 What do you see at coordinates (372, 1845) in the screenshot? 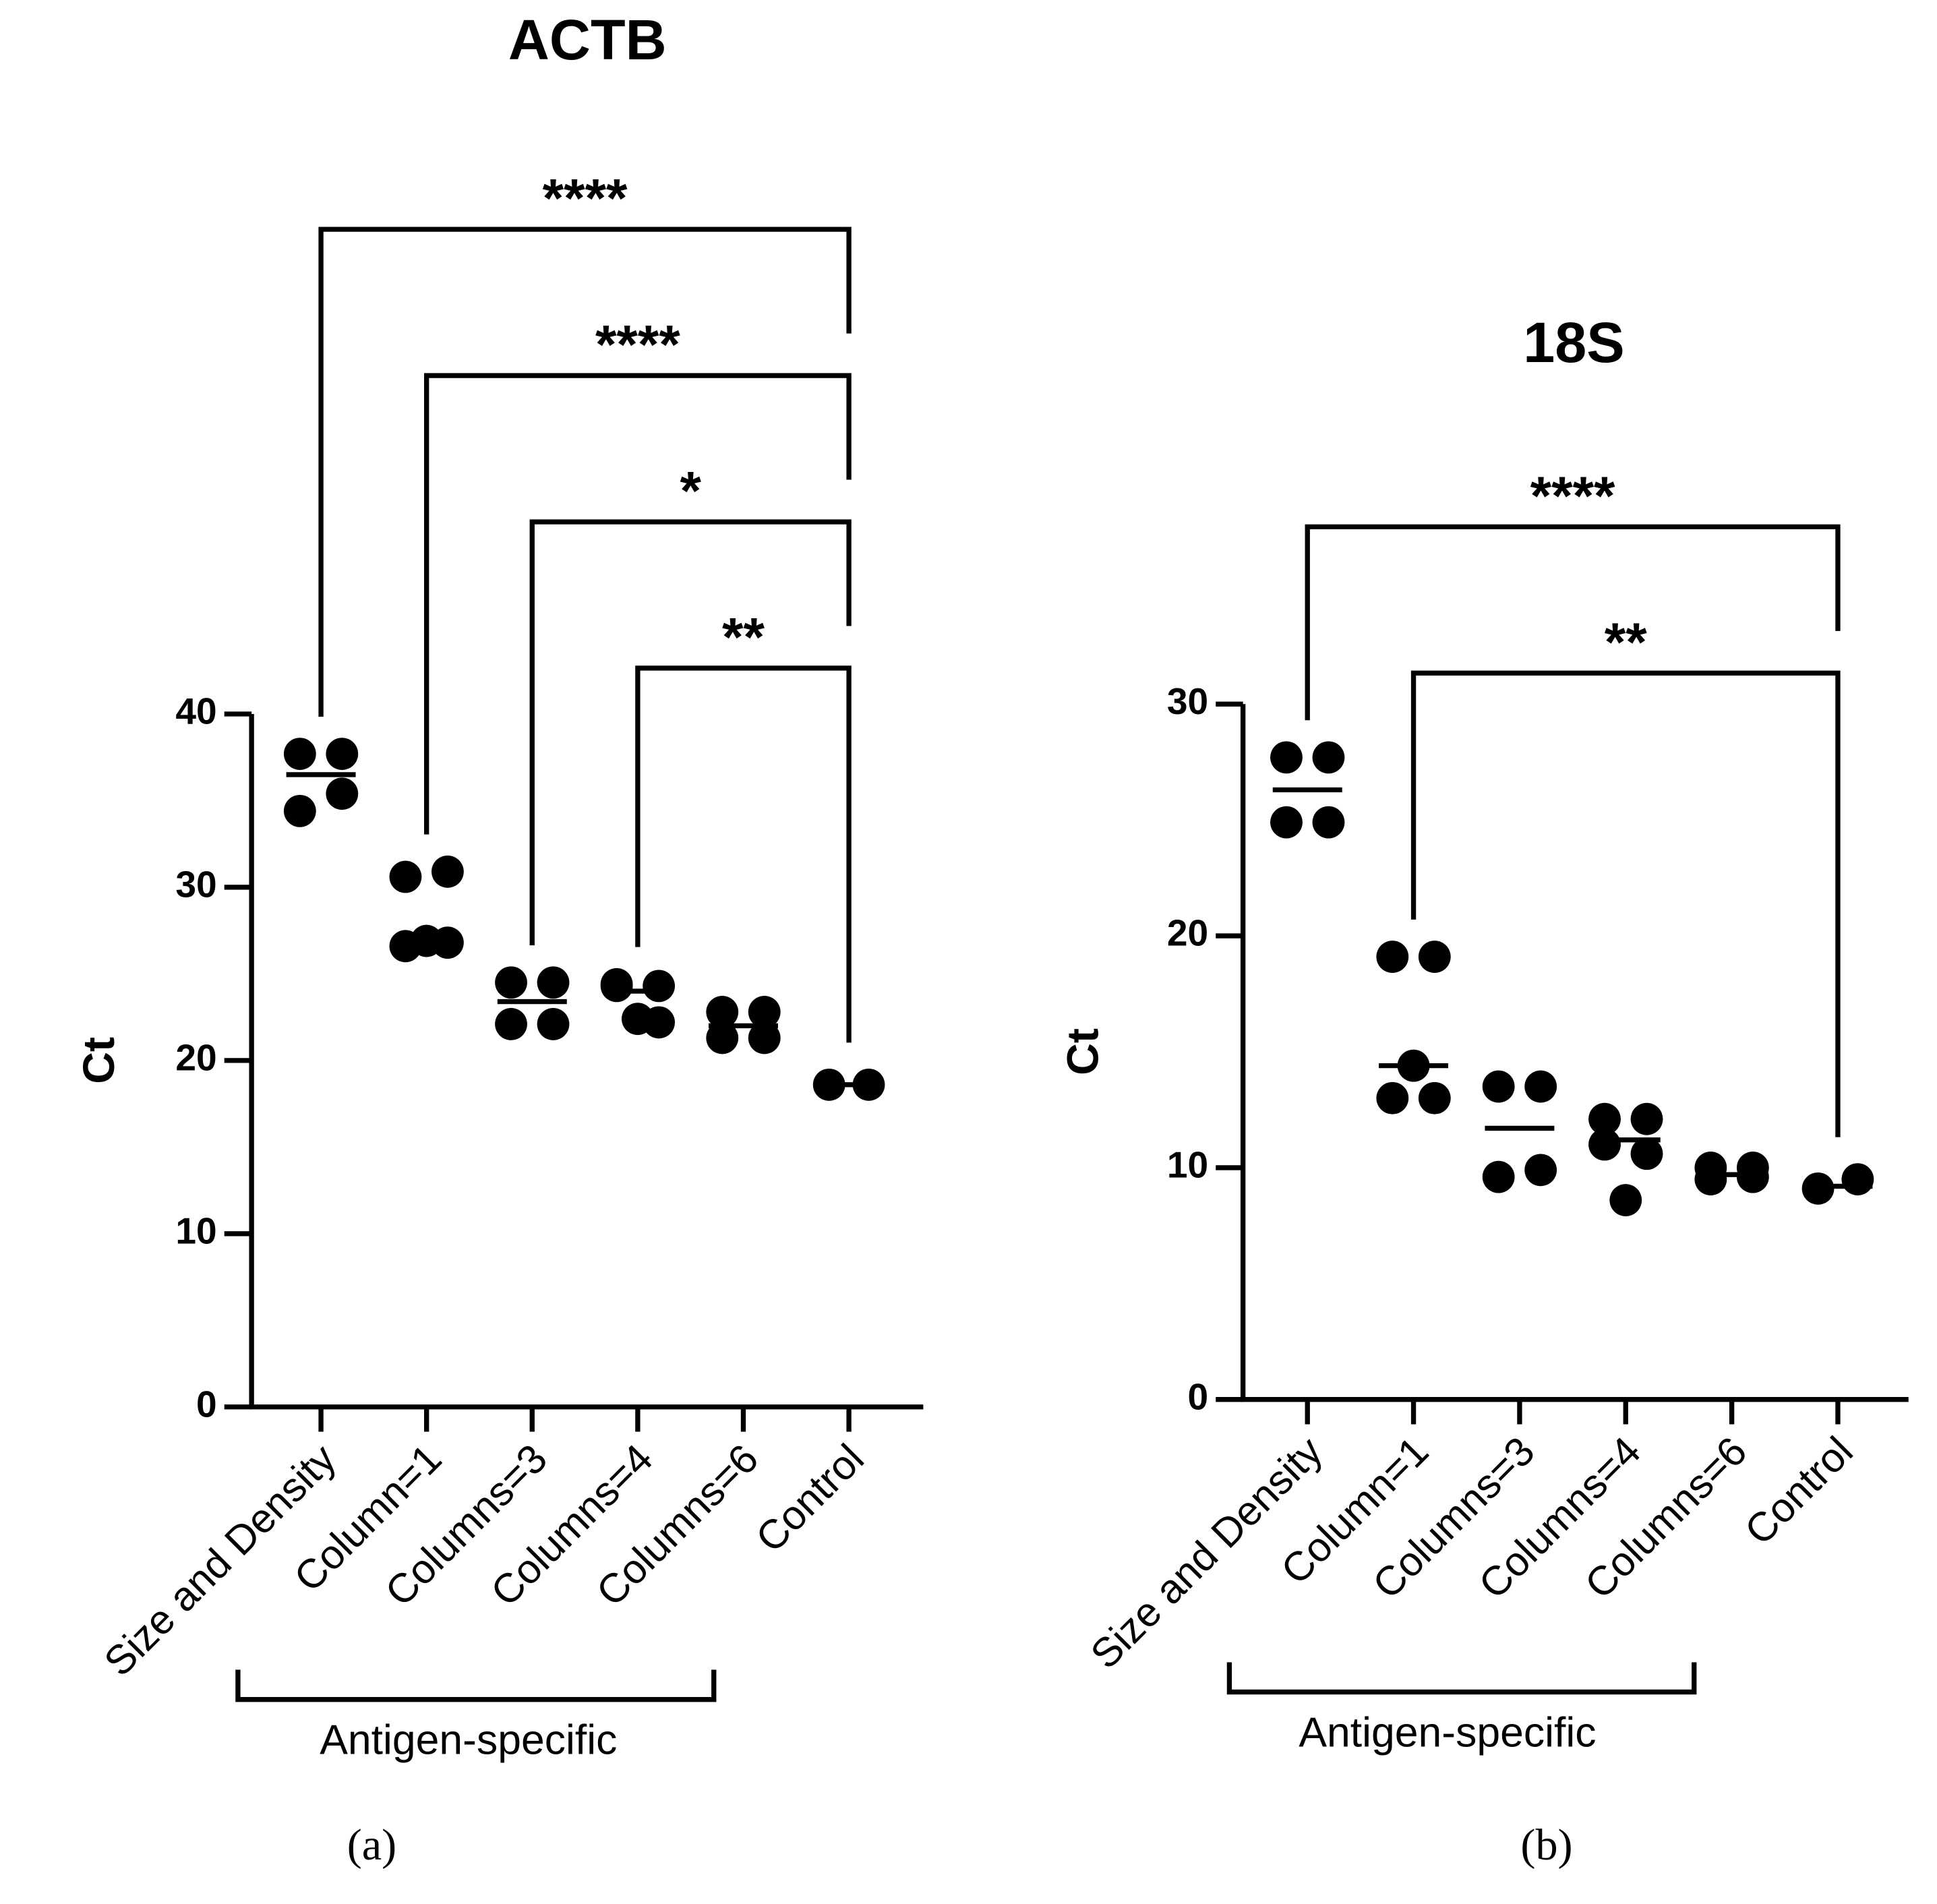
I see `caption: (a)` at bounding box center [372, 1845].